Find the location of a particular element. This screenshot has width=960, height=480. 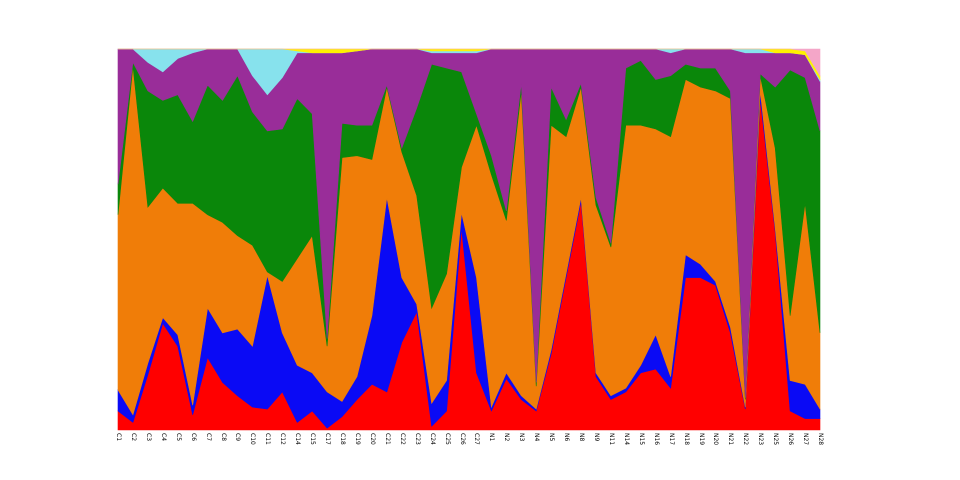

x-tick-label: N9 is located at coordinates (596, 437).